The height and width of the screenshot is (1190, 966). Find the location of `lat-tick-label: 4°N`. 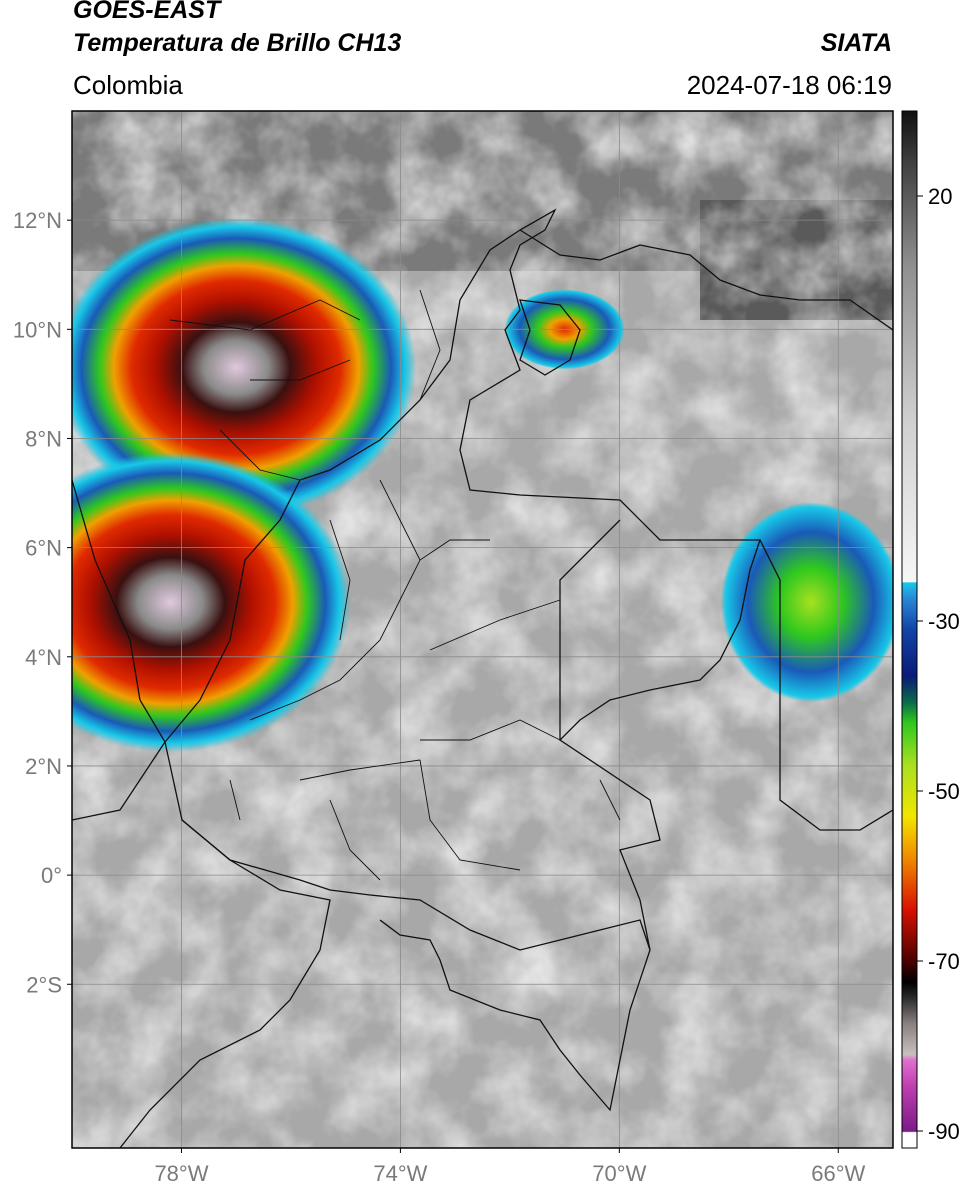

lat-tick-label: 4°N is located at coordinates (43, 657).